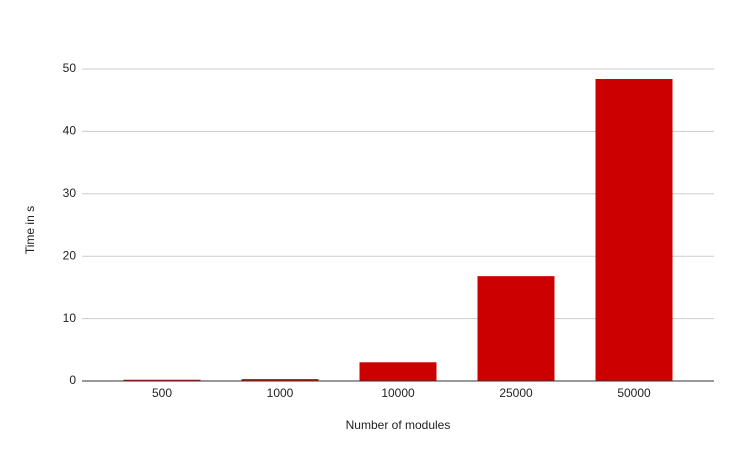  Describe the element at coordinates (516, 393) in the screenshot. I see `x-tick-label: 25000` at that location.